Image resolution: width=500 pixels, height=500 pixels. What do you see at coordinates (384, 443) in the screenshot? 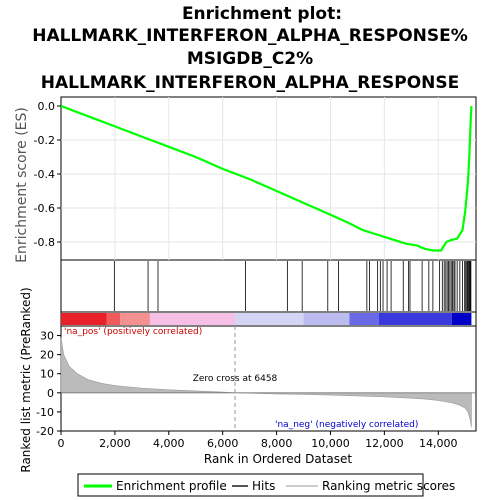
I see `x-tick-label: 12,000` at bounding box center [384, 443].